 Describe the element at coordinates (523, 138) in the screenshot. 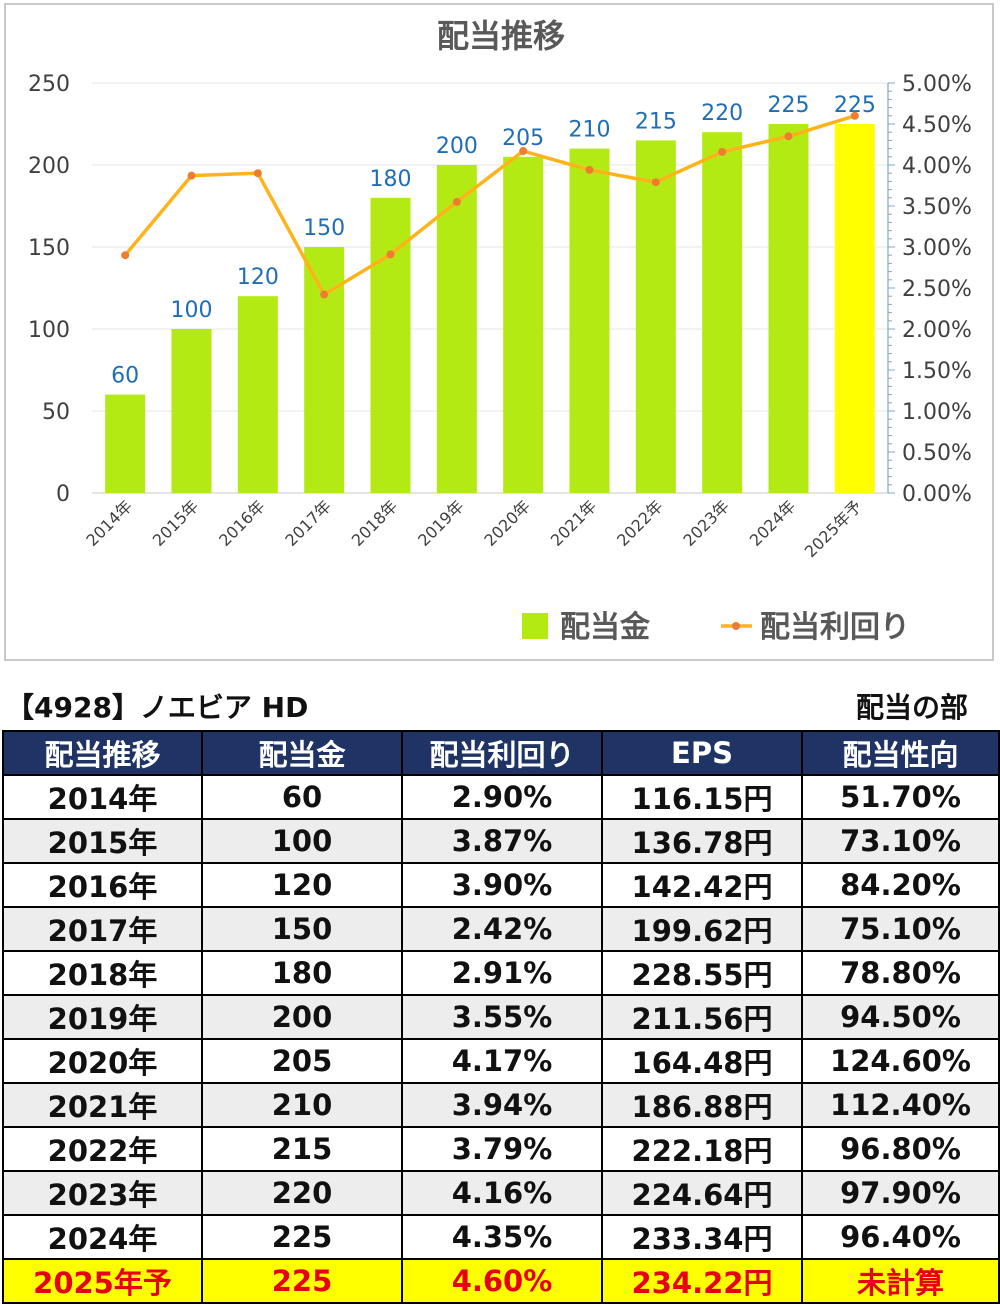

I see `bar-data-label: 205` at that location.